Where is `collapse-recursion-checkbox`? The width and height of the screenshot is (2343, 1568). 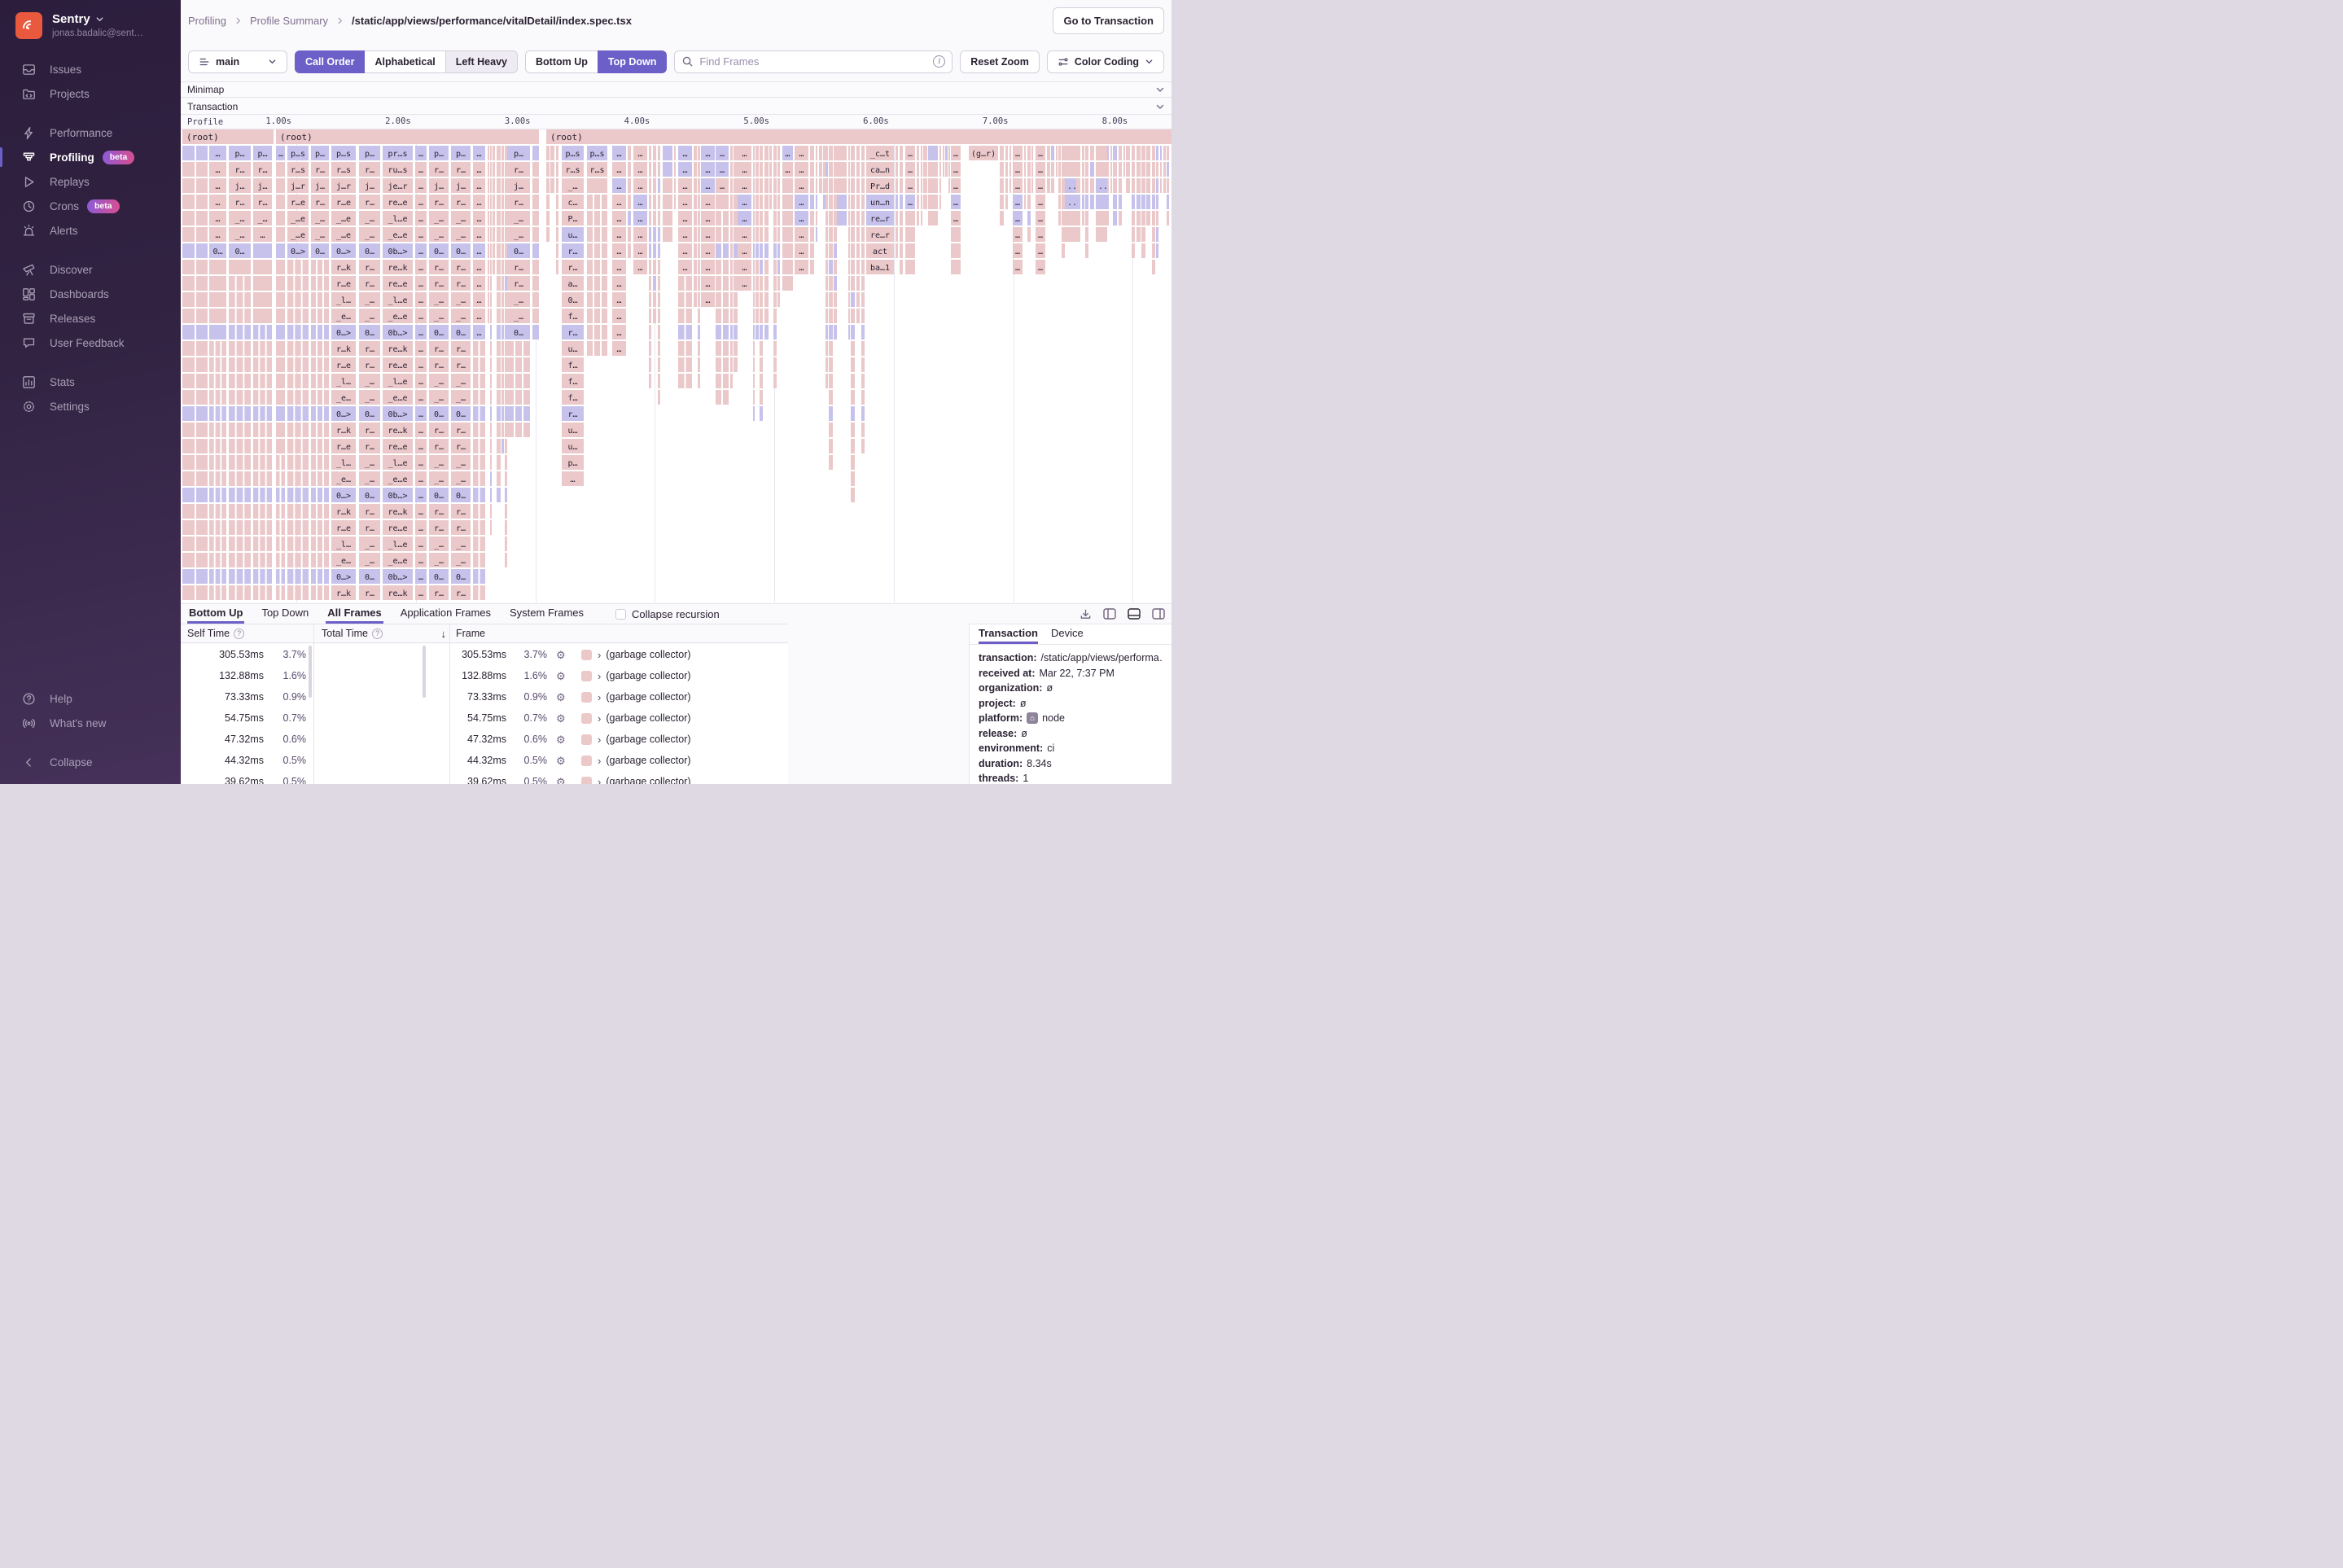
collapse-recursion-checkbox is located at coordinates (621, 614).